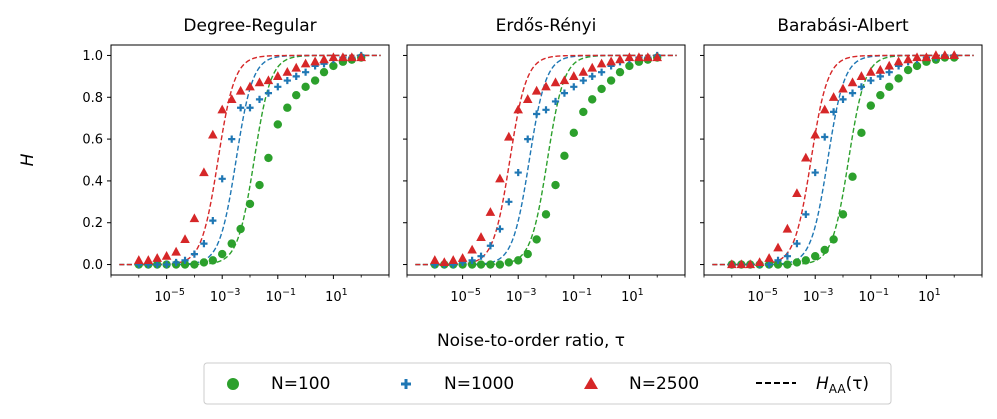 The height and width of the screenshot is (419, 997). Describe the element at coordinates (479, 384) in the screenshot. I see `legend-label: N=1000` at that location.